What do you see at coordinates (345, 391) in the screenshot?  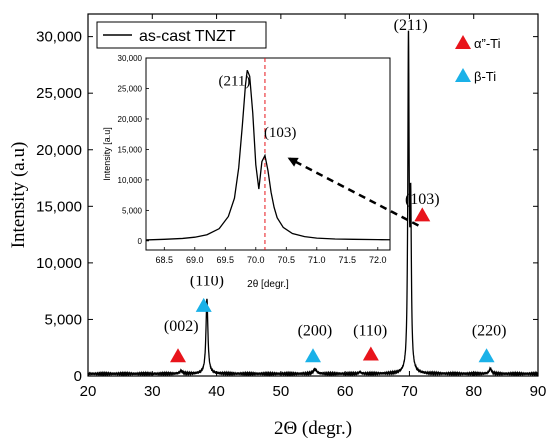 I see `main-x-tick-label: 60` at bounding box center [345, 391].